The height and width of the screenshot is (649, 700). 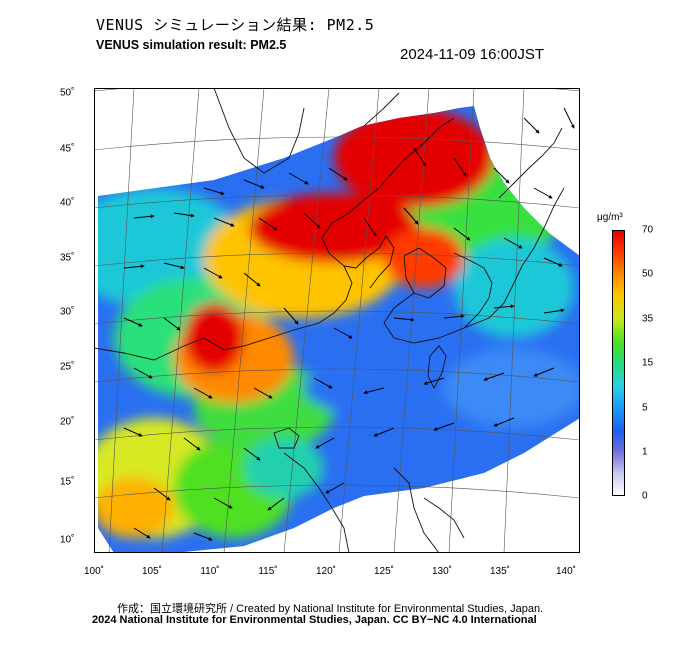 I want to click on lon-tick-105: 105˚, so click(x=152, y=571).